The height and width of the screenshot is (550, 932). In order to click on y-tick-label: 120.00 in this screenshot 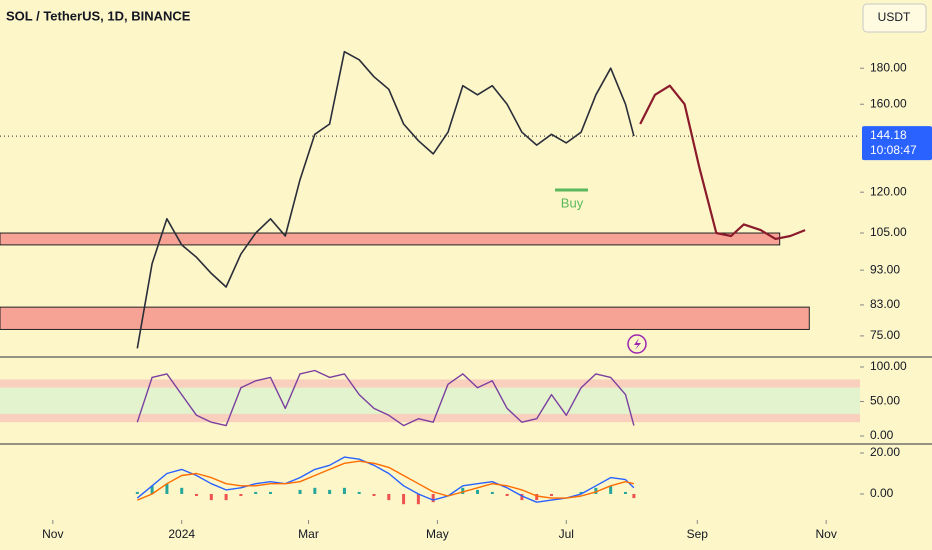, I will do `click(888, 191)`.